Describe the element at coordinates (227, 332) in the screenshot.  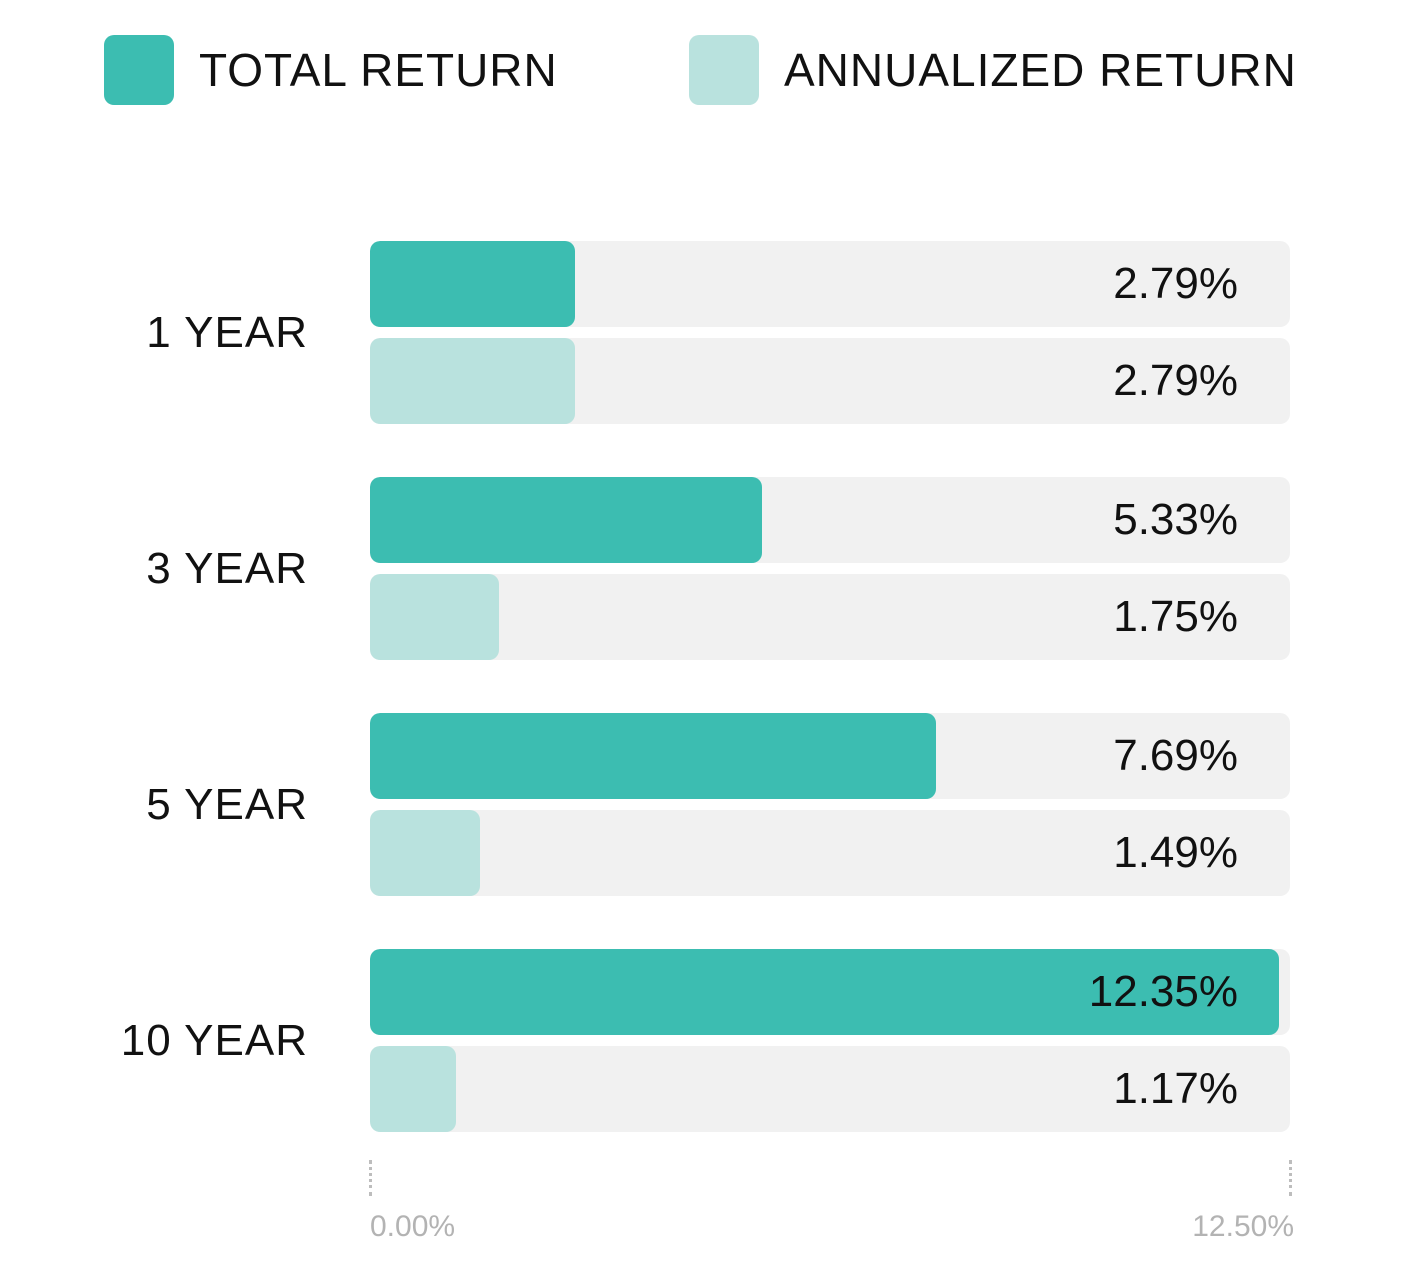
I see `category-label: 1 YEAR` at that location.